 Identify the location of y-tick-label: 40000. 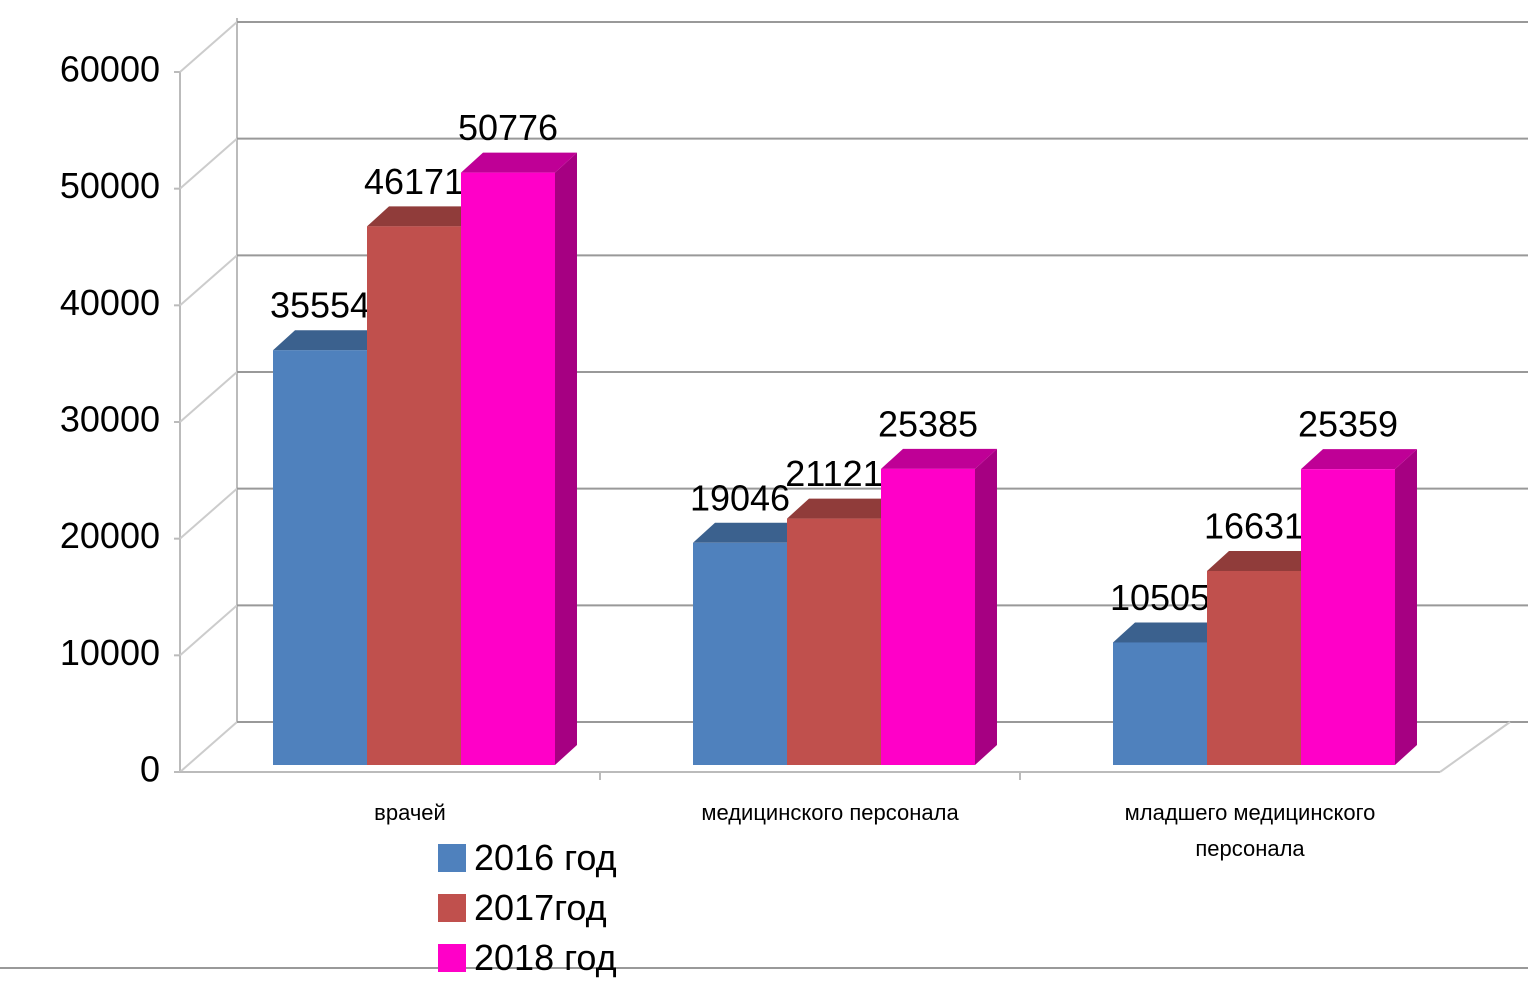
(110, 302).